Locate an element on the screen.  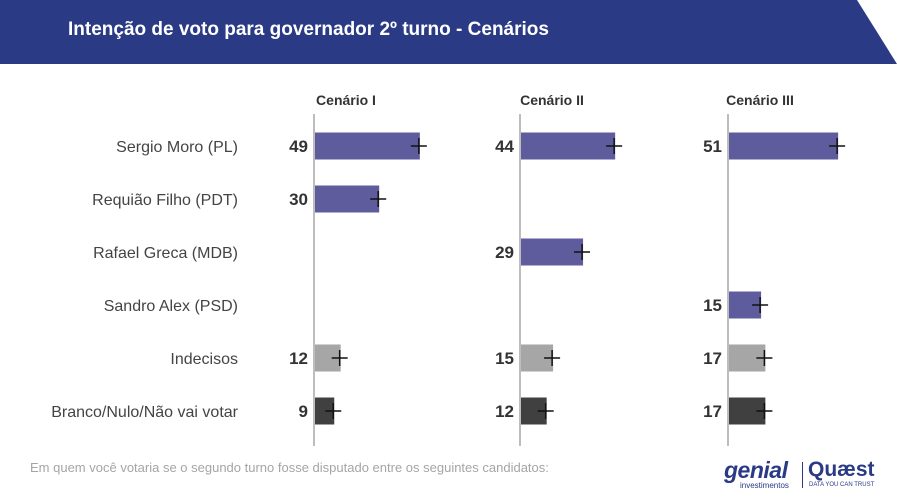
quaest-logo-subtext: DATA YOU CAN TRUST is located at coordinates (842, 485).